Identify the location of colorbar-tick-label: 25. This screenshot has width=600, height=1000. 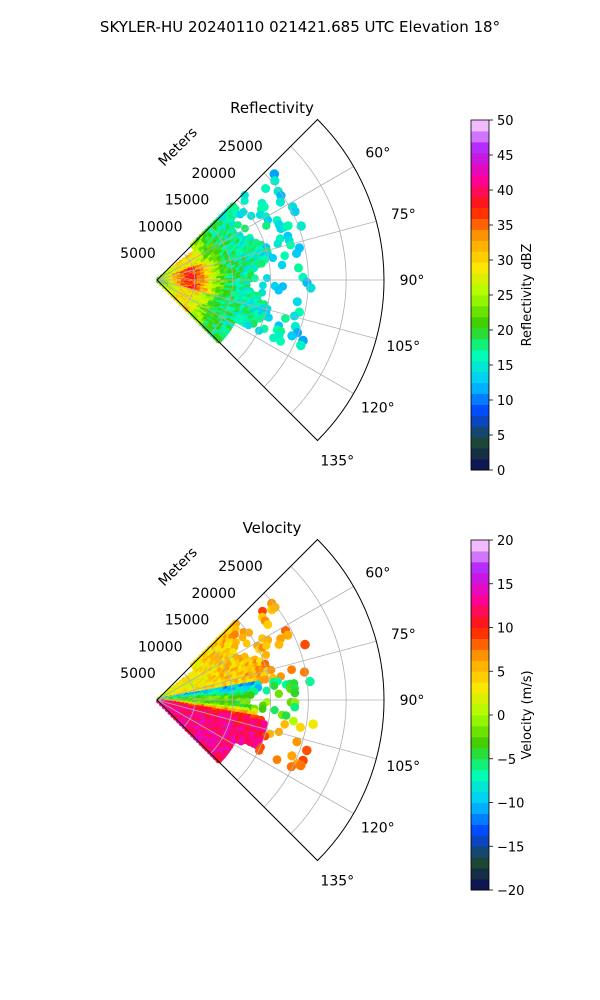
(505, 296).